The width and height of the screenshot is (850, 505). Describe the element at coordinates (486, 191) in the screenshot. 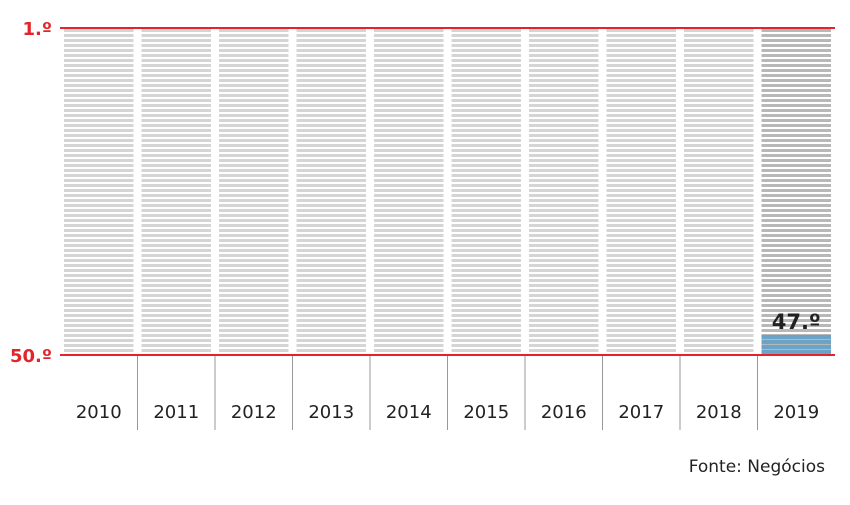

I see `column-background-2015` at that location.